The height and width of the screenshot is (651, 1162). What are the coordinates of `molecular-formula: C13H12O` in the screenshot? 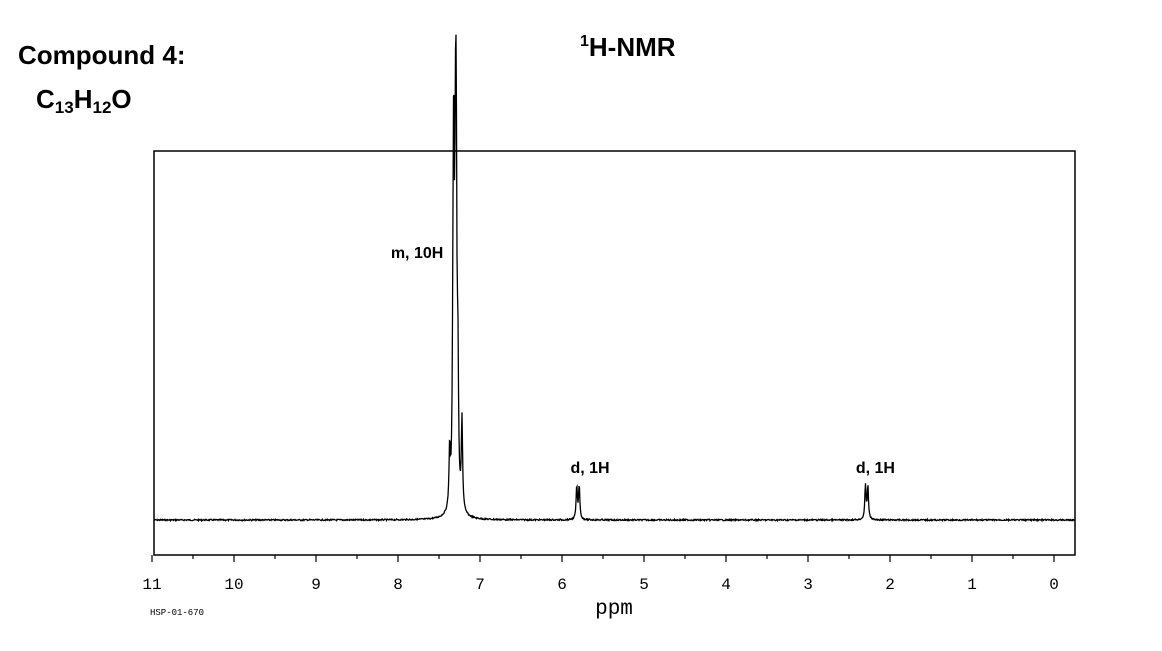 It's located at (84, 101).